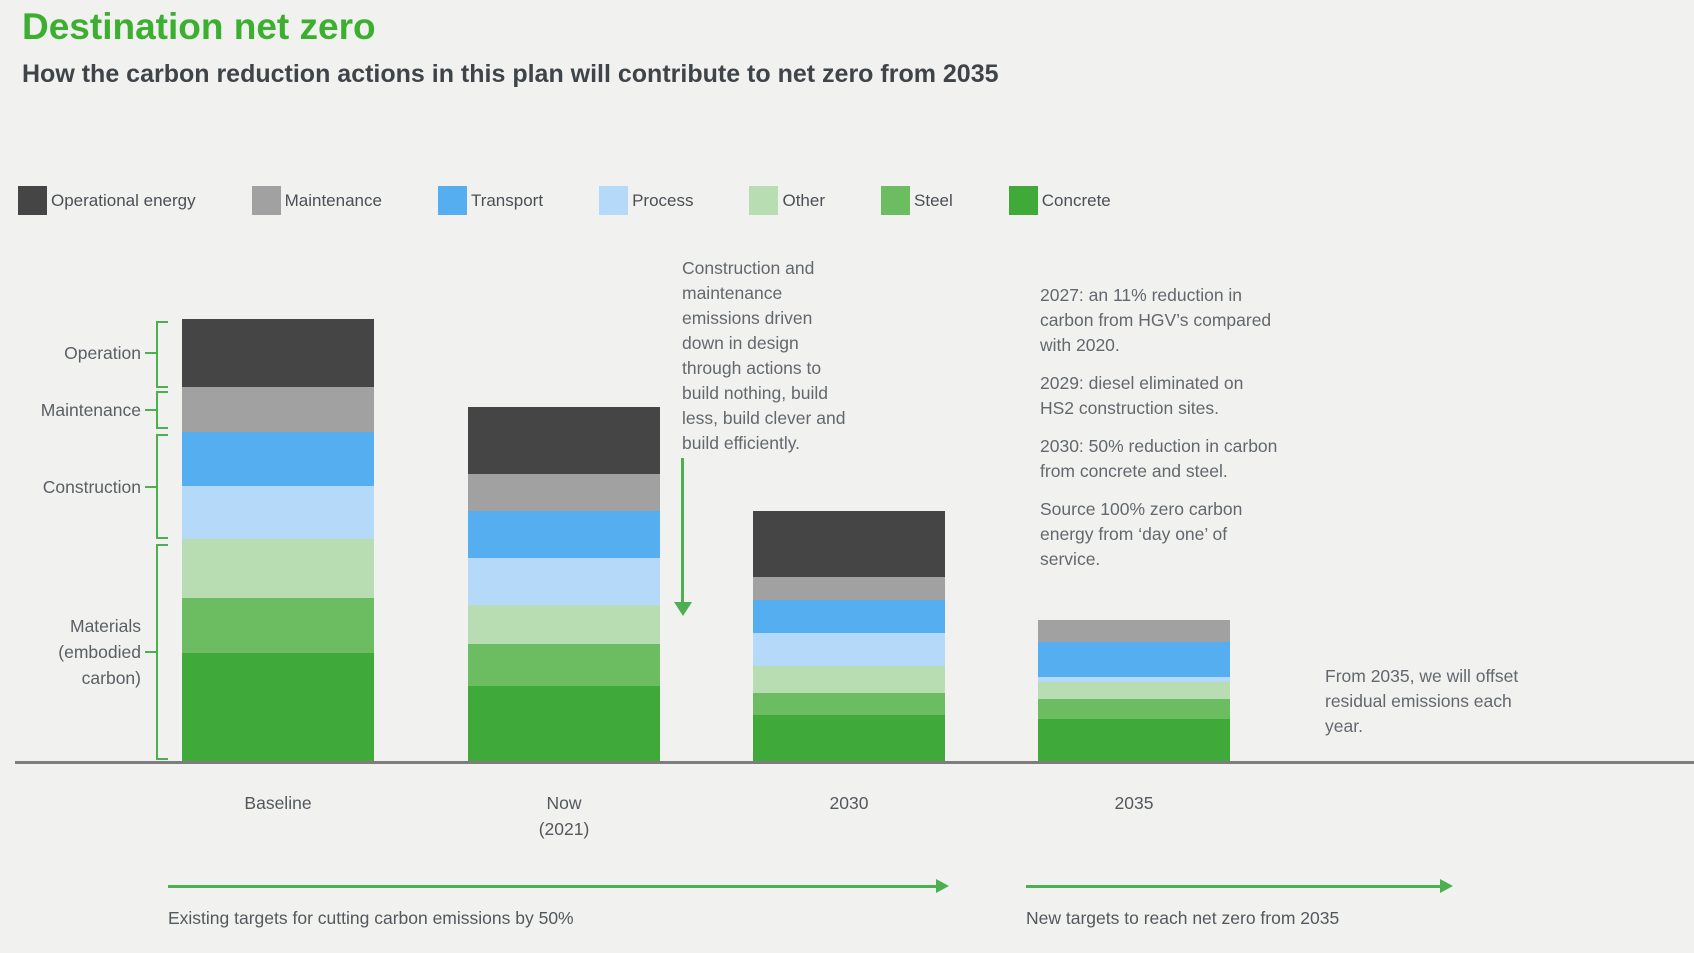 The height and width of the screenshot is (953, 1694). What do you see at coordinates (1183, 918) in the screenshot?
I see `new-targets-caption: New targets to reach net zero from 2035` at bounding box center [1183, 918].